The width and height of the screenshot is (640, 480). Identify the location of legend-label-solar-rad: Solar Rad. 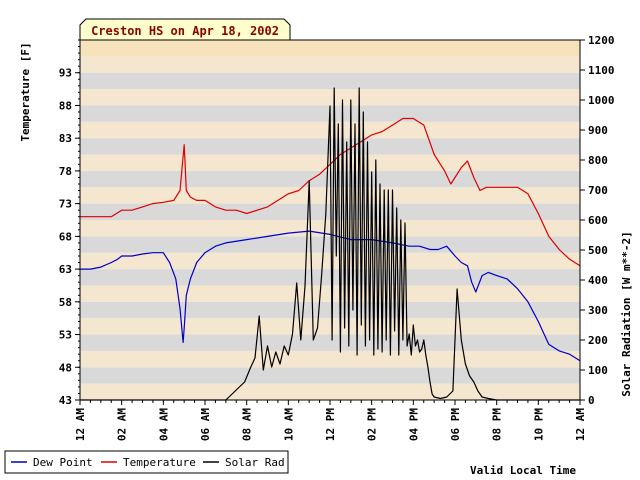
(255, 462).